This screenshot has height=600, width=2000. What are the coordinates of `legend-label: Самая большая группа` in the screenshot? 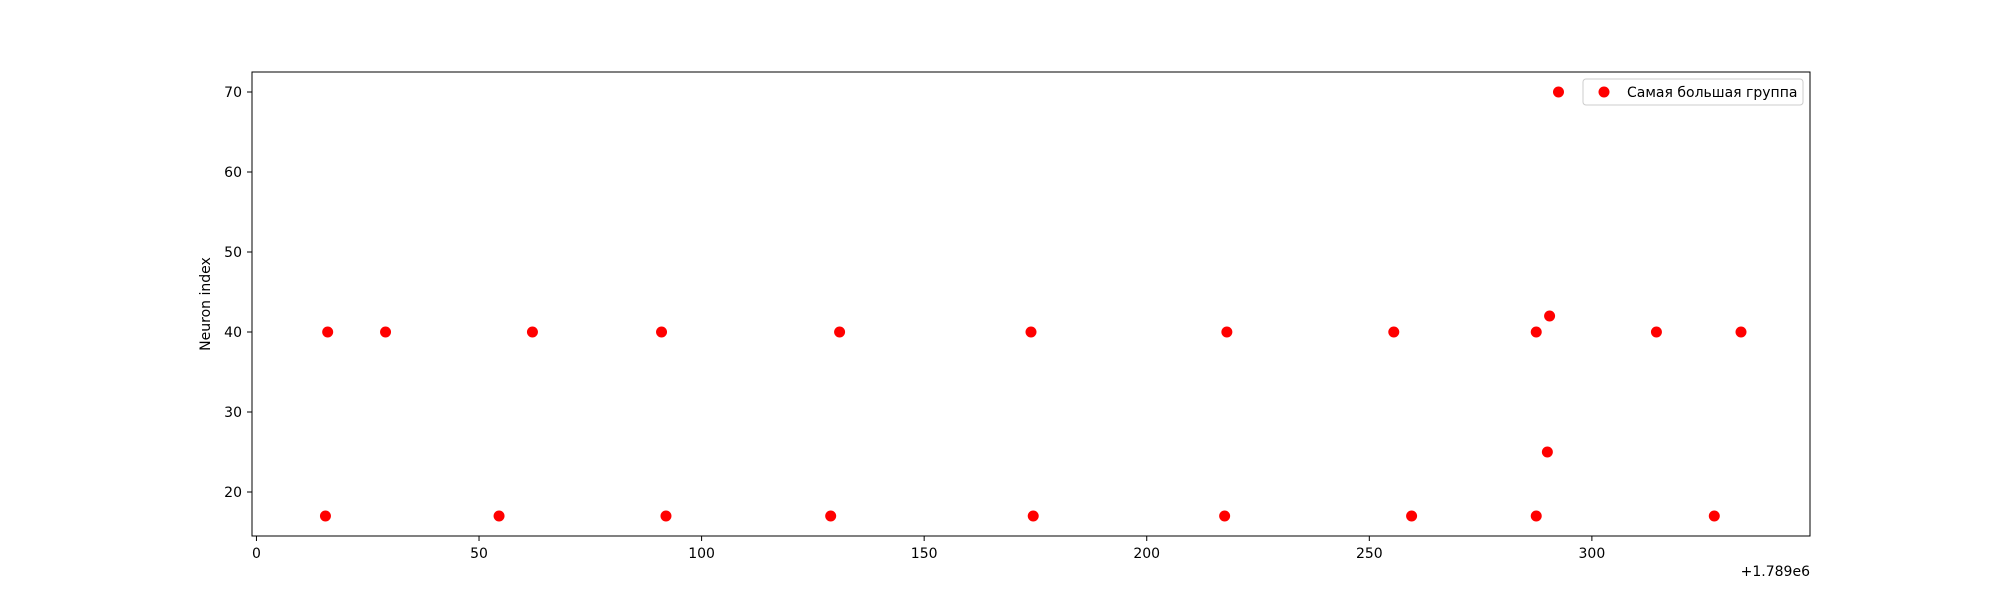 It's located at (1712, 93).